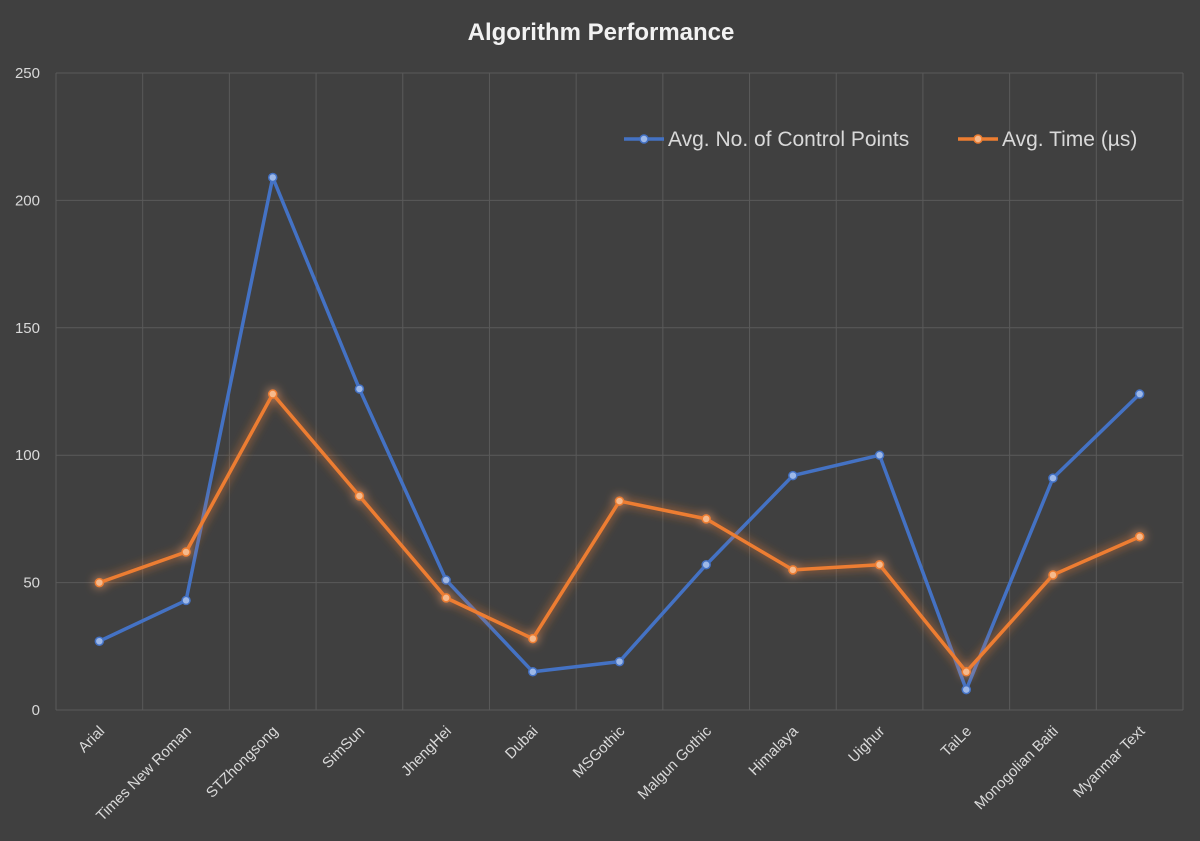  What do you see at coordinates (343, 747) in the screenshot?
I see `x-tick-label: SimSun` at bounding box center [343, 747].